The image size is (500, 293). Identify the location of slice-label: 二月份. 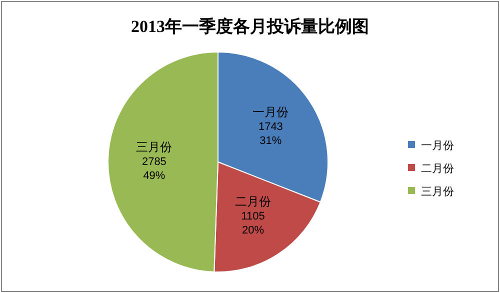
(253, 201).